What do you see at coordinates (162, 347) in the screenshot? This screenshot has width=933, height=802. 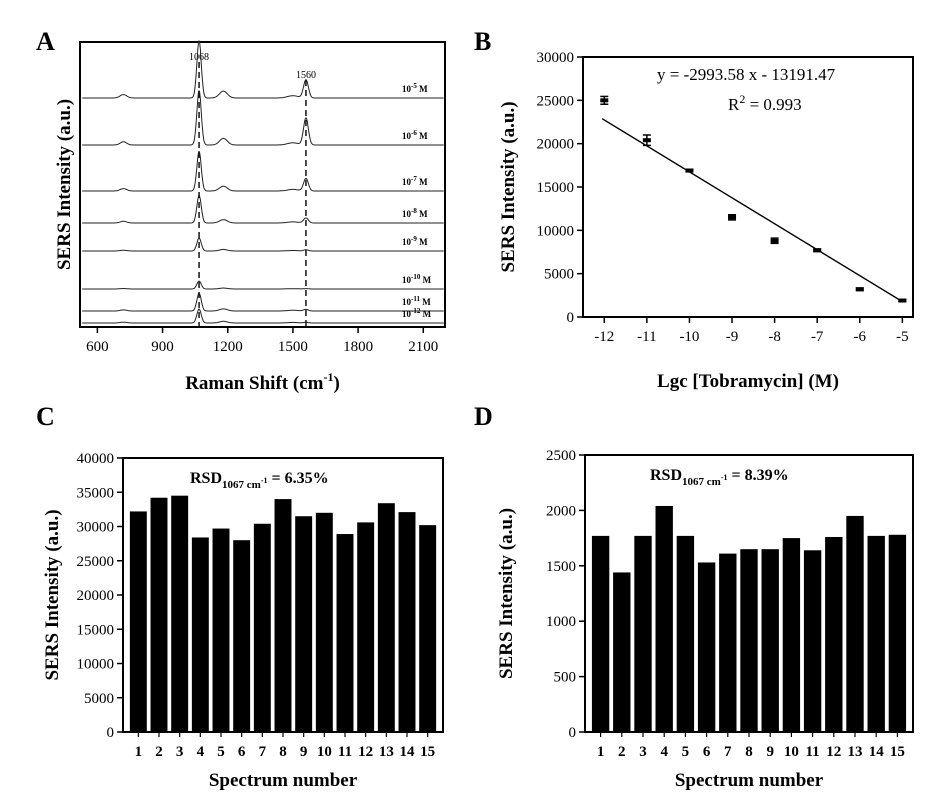 I see `x-tick-label: 900` at bounding box center [162, 347].